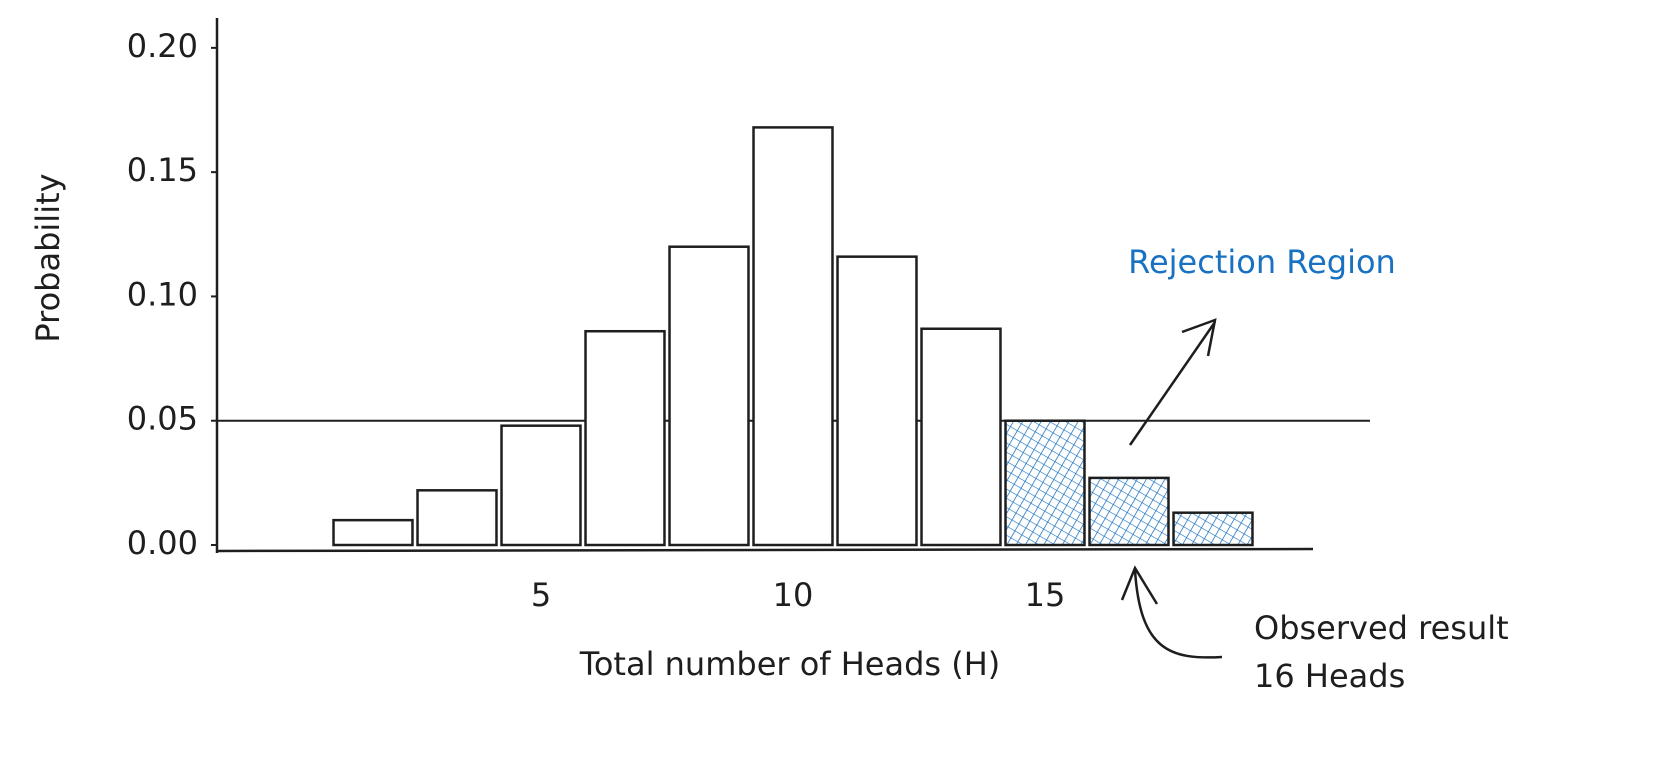 The width and height of the screenshot is (1658, 760). What do you see at coordinates (1381, 628) in the screenshot?
I see `annotation: Observed result` at bounding box center [1381, 628].